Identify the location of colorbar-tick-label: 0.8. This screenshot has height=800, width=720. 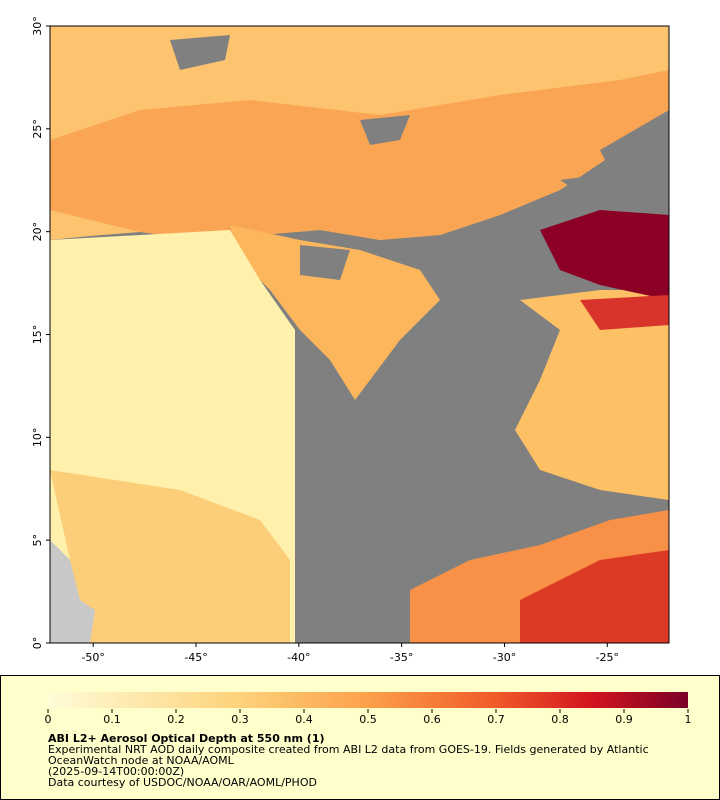
(560, 719).